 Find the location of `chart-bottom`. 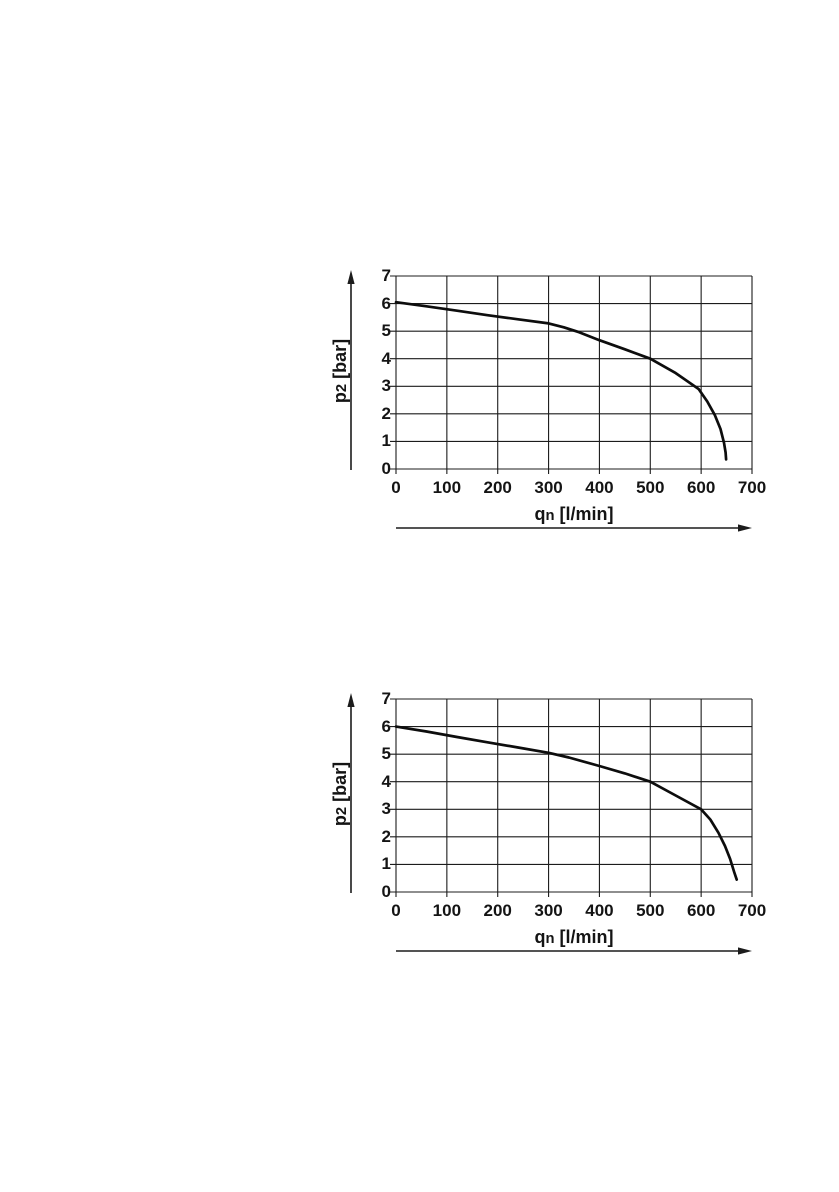

chart-bottom is located at coordinates (550, 824).